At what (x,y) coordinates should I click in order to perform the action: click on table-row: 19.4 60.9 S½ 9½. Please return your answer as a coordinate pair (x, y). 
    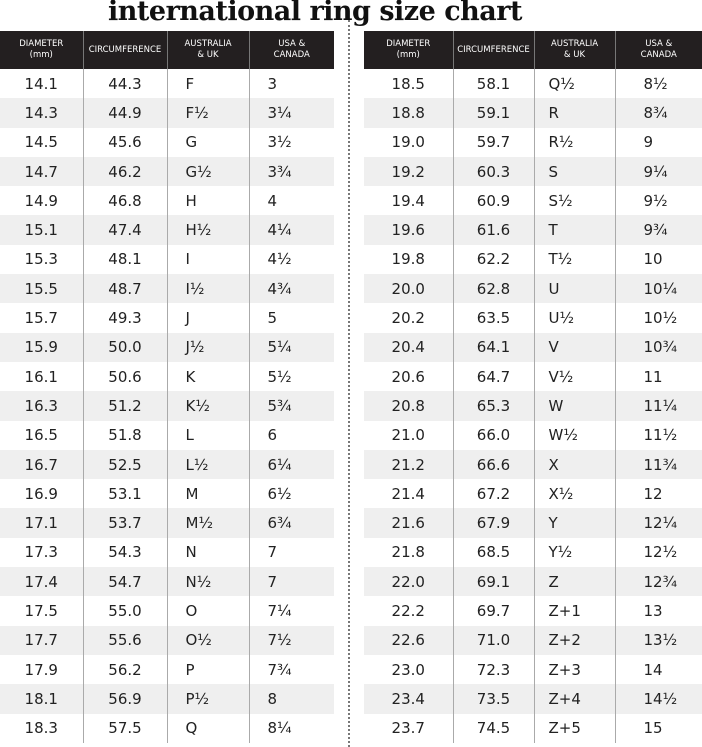
    Looking at the image, I should click on (533, 201).